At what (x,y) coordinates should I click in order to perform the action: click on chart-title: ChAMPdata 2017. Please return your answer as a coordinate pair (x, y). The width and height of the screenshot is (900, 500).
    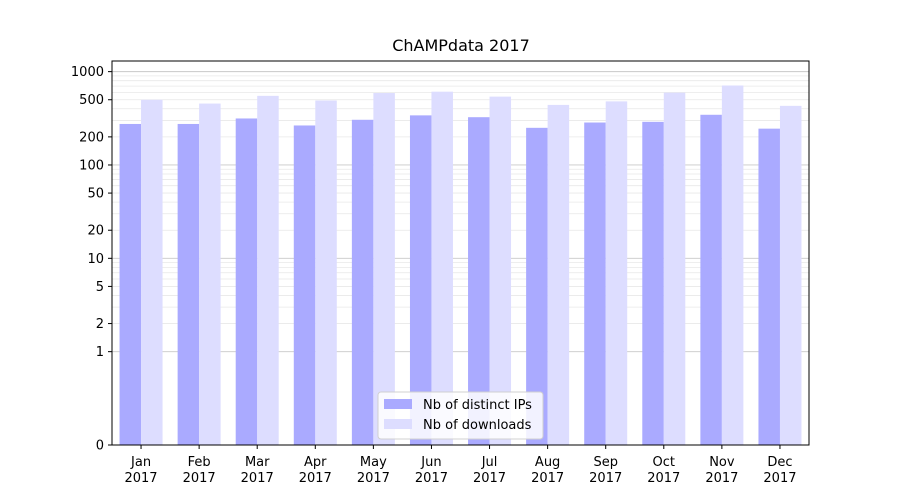
    Looking at the image, I should click on (461, 45).